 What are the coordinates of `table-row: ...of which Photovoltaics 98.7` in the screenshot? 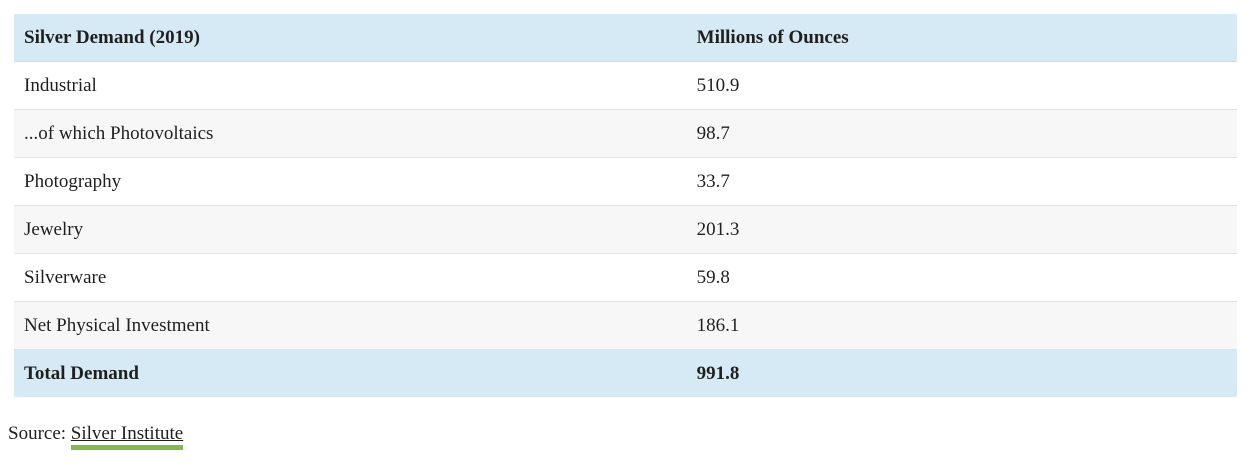 It's located at (625, 133).